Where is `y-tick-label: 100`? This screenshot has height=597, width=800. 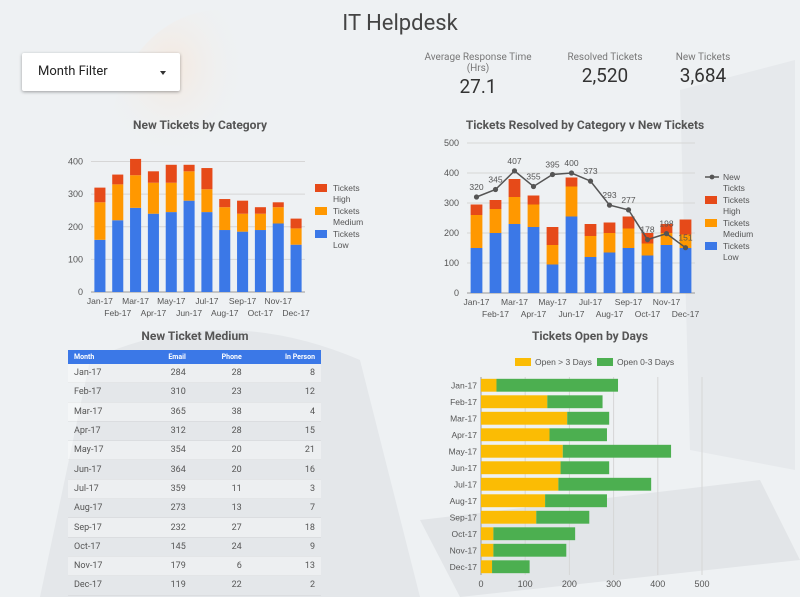 y-tick-label: 100 is located at coordinates (451, 263).